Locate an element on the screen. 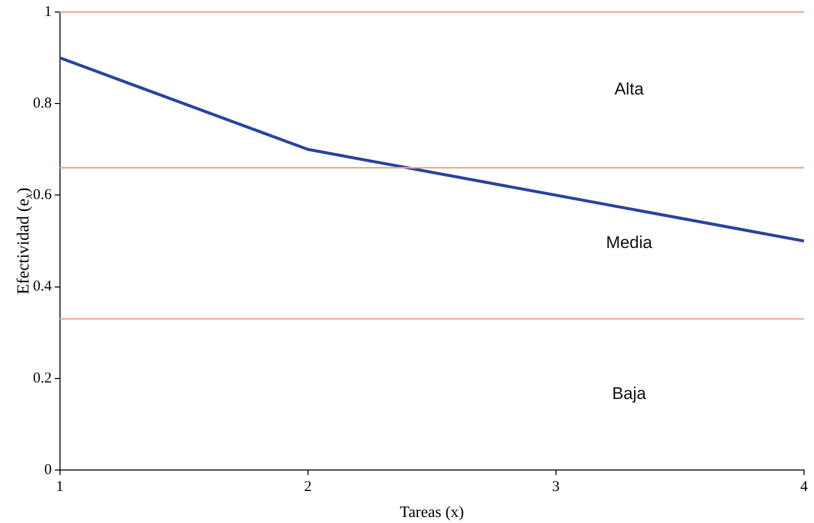  x-tick-label: 3 is located at coordinates (556, 486).